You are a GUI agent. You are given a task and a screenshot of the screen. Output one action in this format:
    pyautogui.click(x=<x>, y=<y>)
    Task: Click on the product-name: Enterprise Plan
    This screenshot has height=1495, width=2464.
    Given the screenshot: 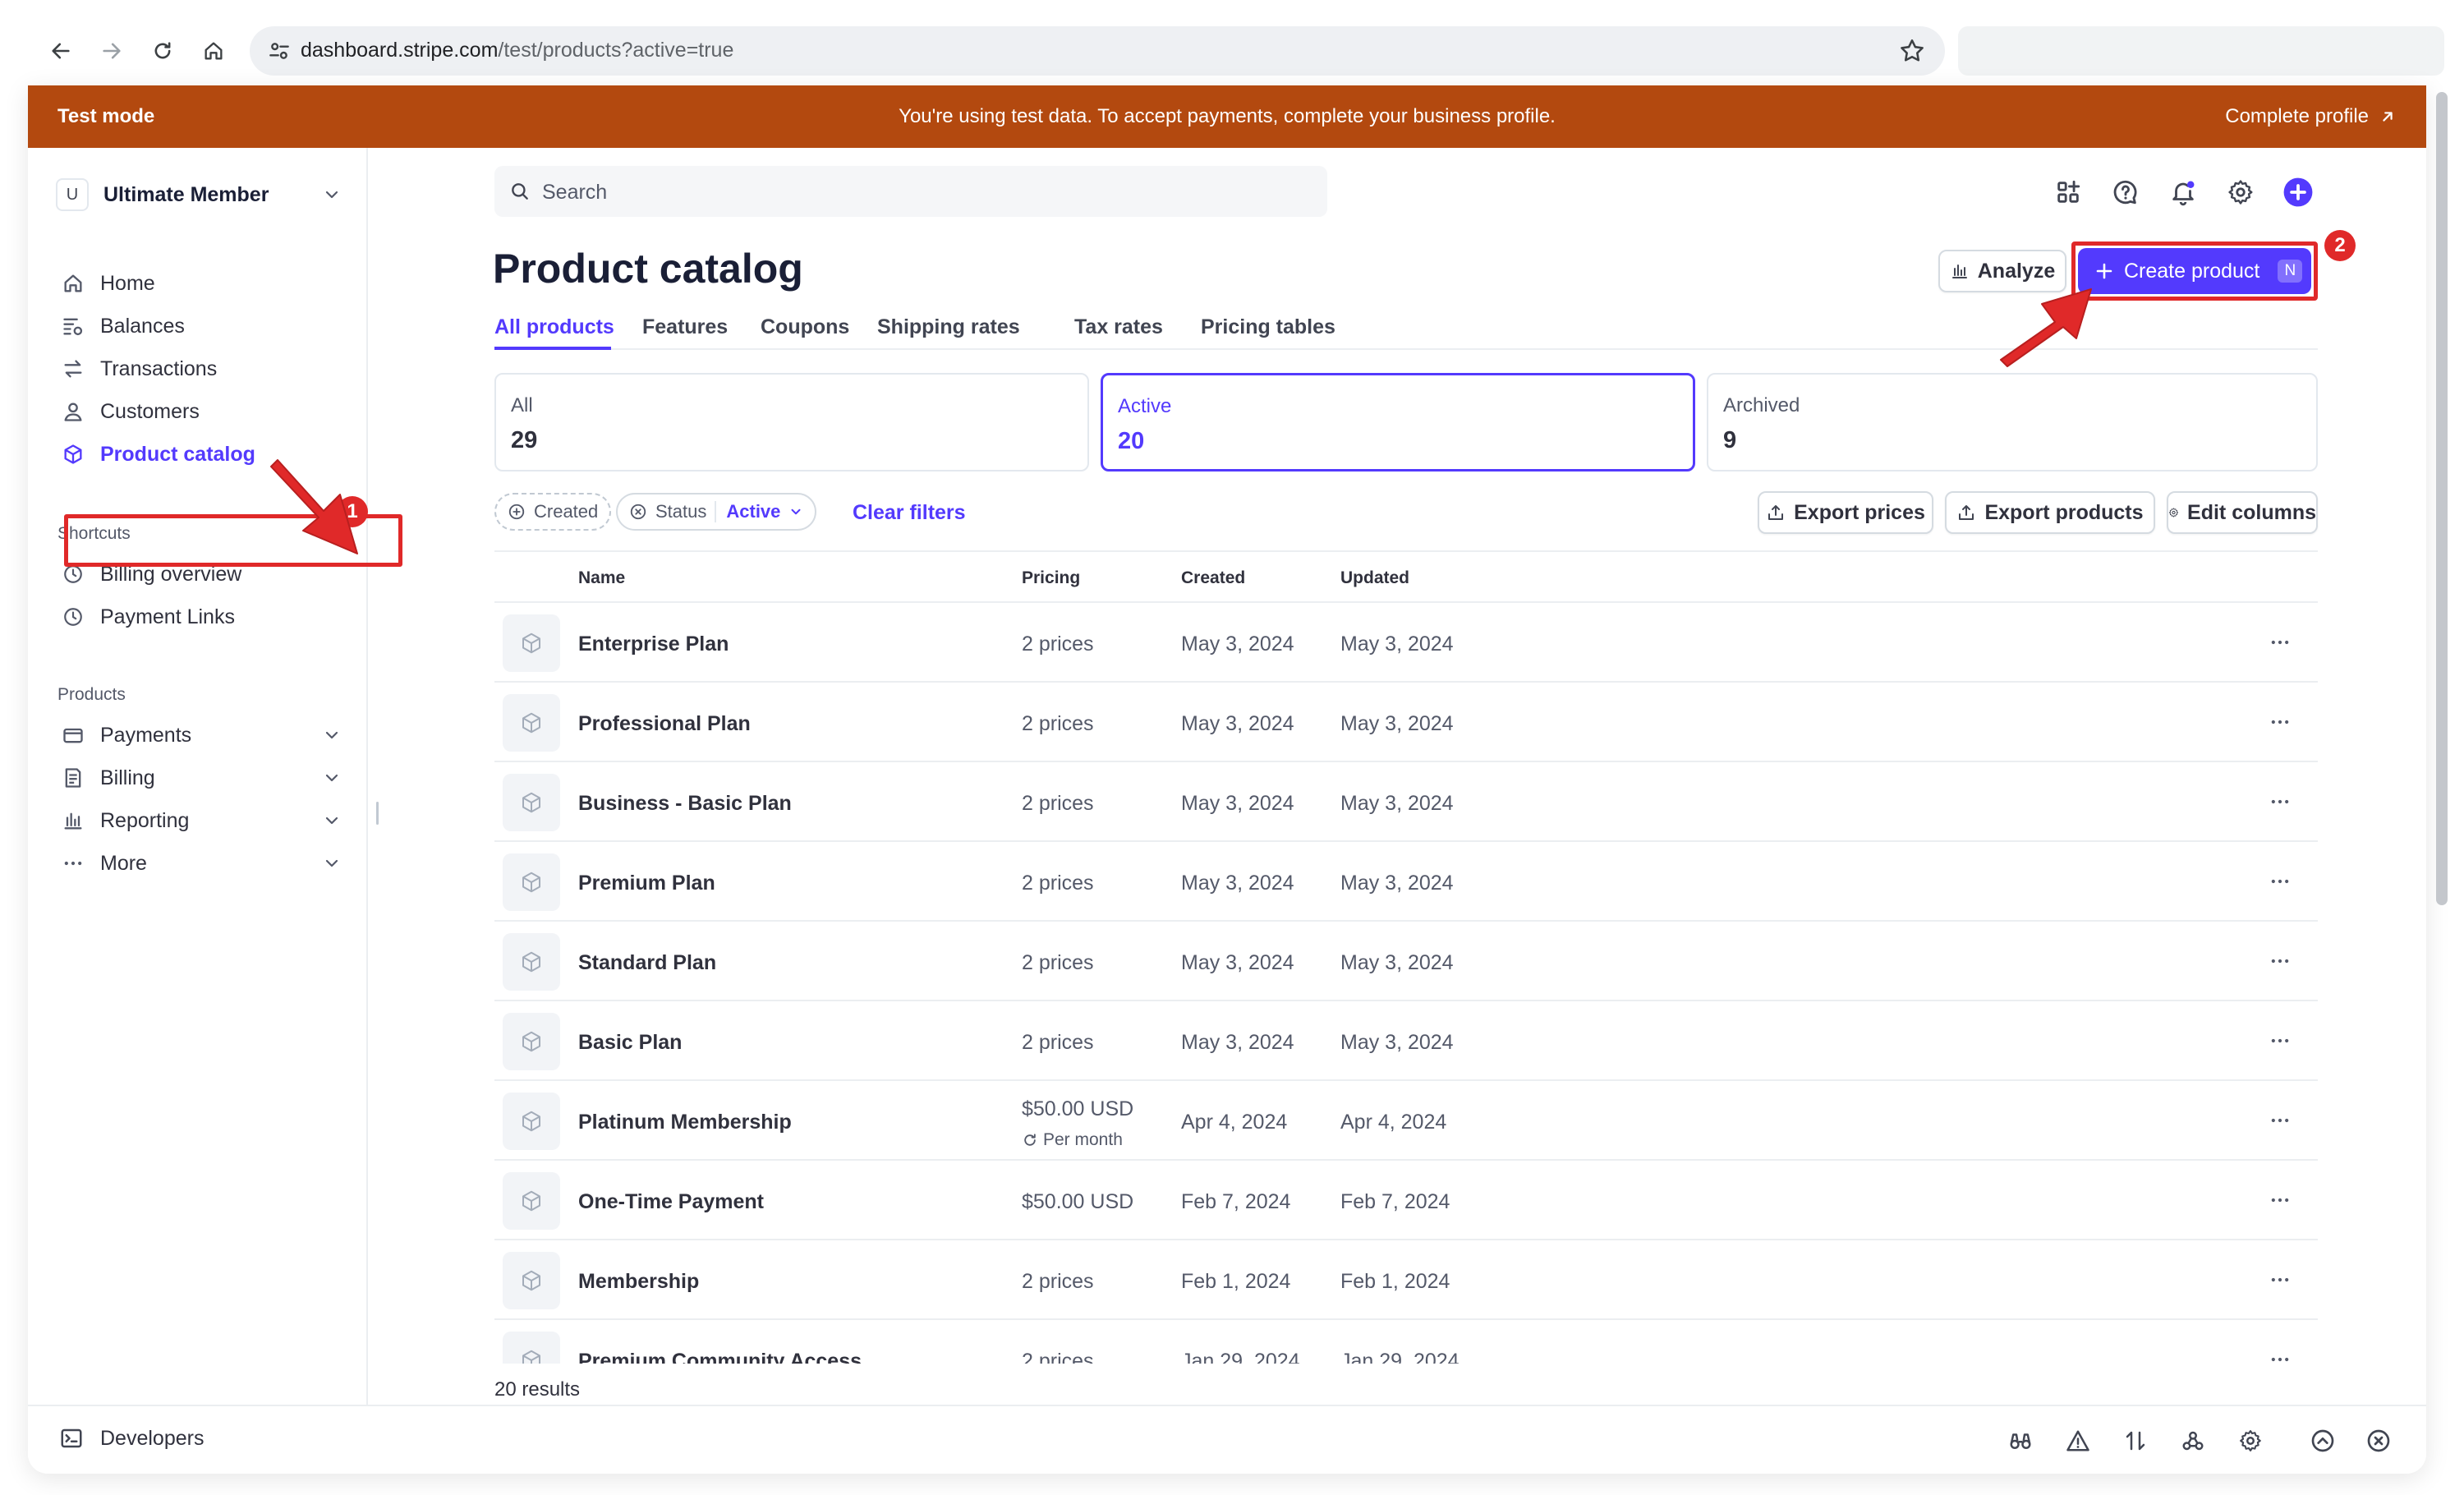 What is the action you would take?
    pyautogui.click(x=653, y=644)
    